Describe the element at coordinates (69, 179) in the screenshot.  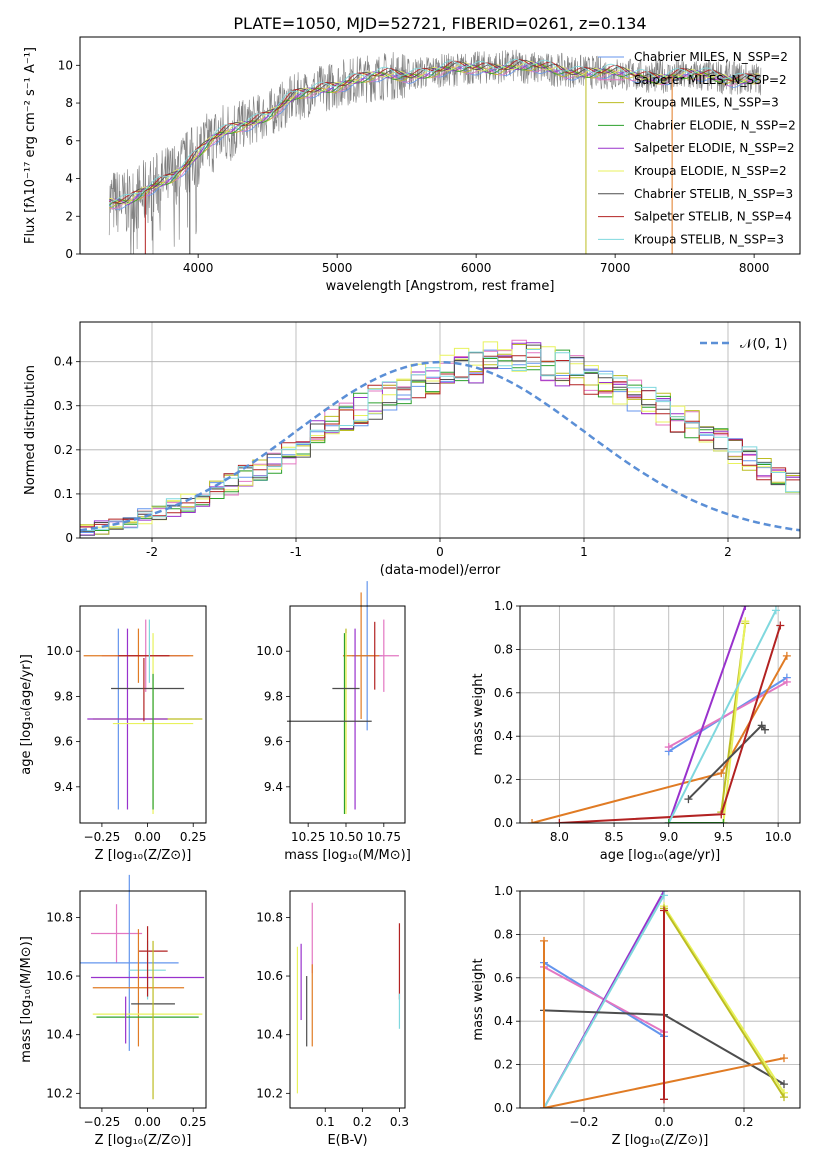
I see `y-tick-label: 4` at that location.